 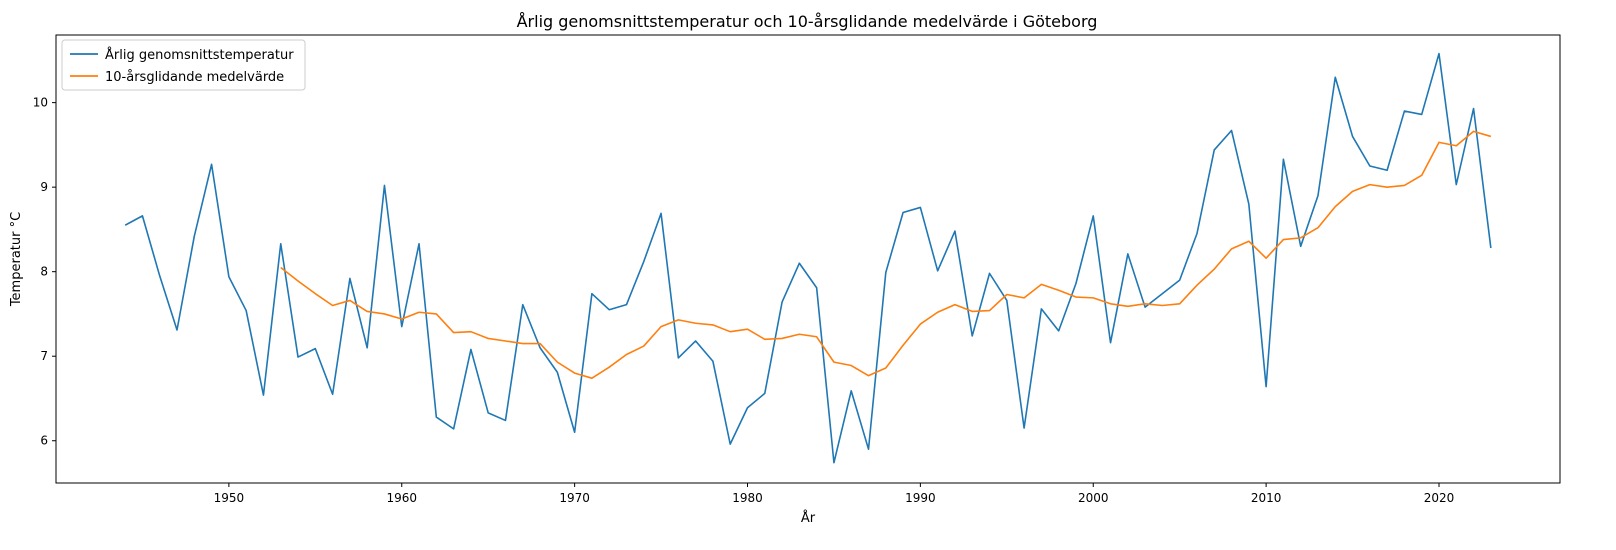 I want to click on x-axis-title: År, so click(x=808, y=518).